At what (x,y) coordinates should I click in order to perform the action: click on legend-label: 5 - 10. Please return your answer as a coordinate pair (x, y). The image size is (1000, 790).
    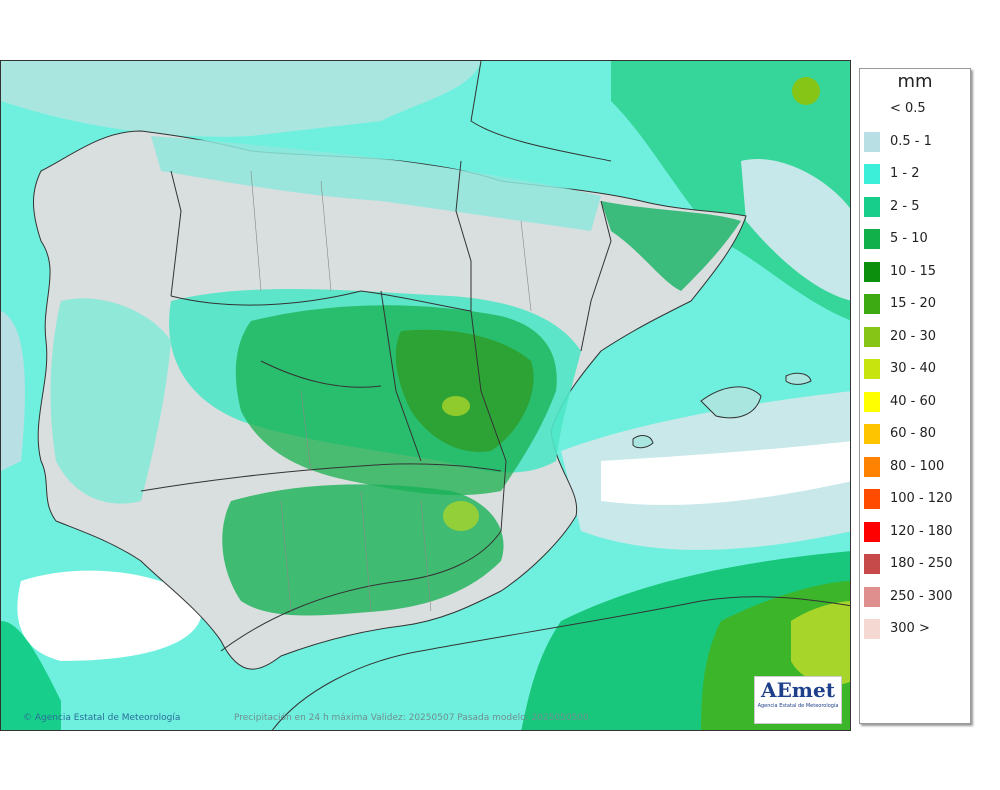
    Looking at the image, I should click on (909, 238).